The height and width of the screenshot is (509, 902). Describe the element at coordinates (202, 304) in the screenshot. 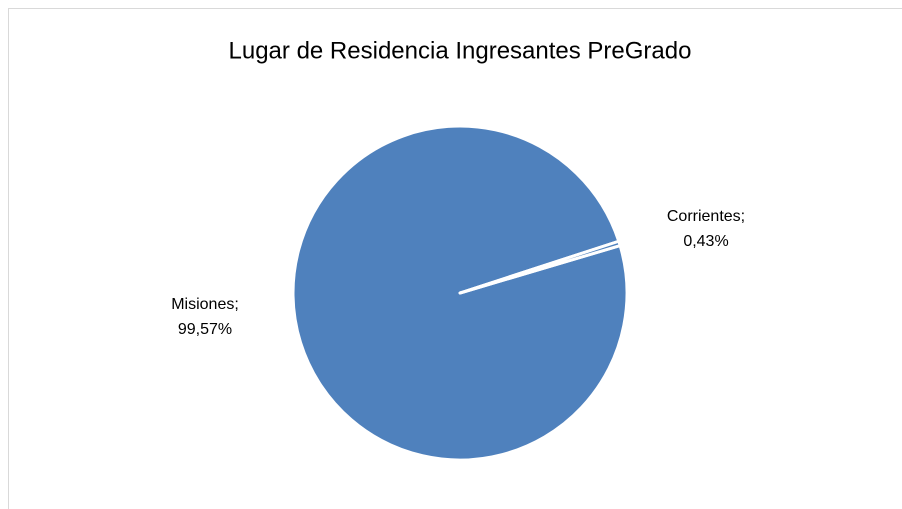

I see `category-name: Misiones` at that location.